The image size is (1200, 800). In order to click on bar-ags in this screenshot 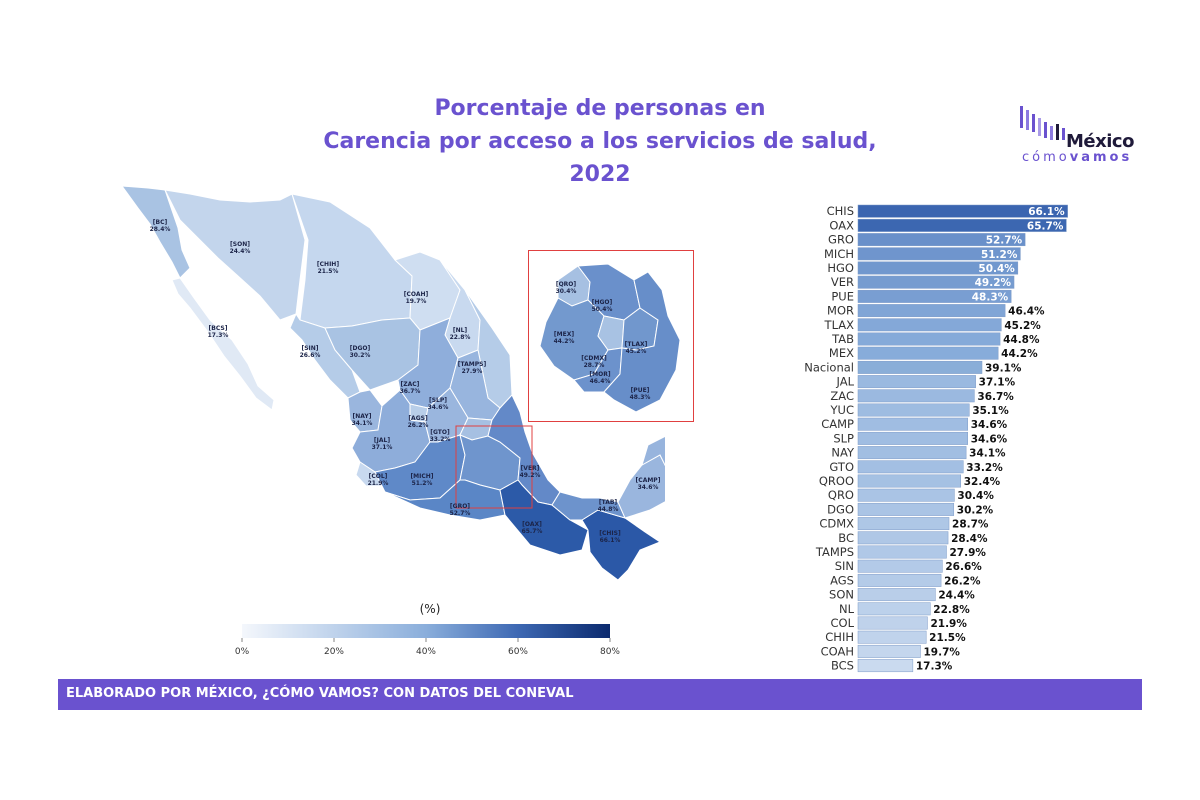, I will do `click(899, 580)`.